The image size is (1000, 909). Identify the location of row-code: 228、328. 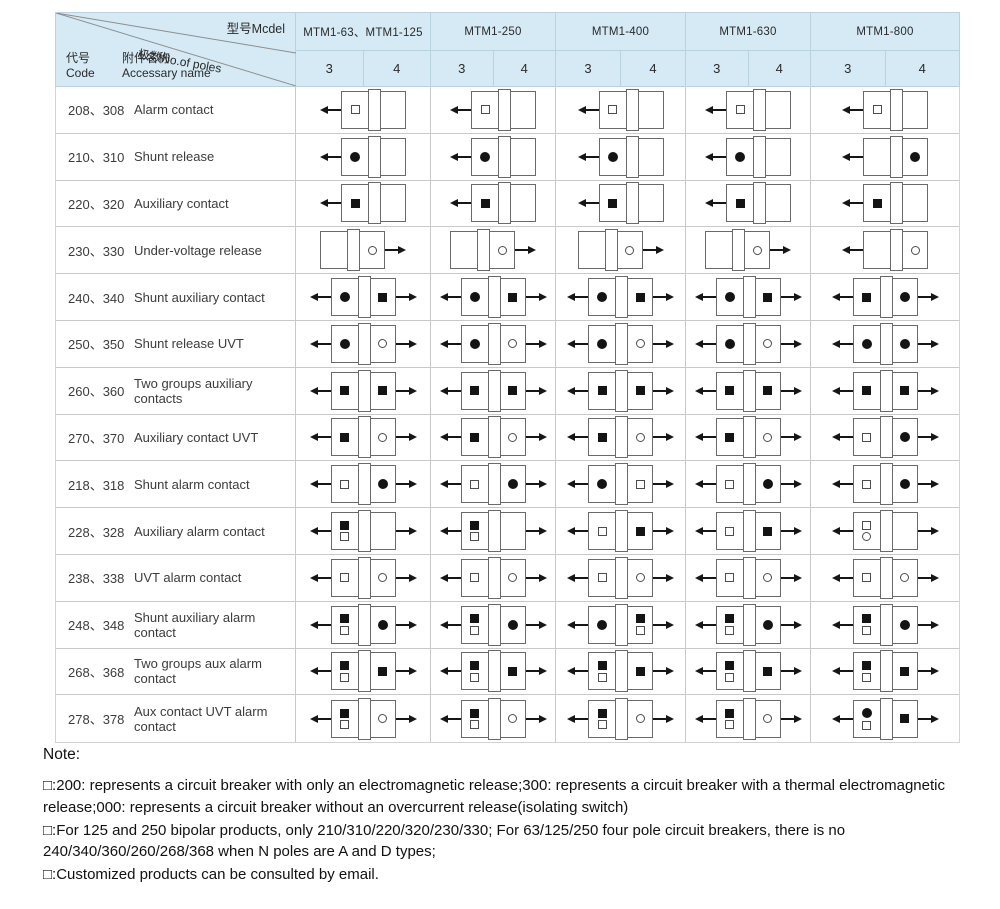
(96, 532).